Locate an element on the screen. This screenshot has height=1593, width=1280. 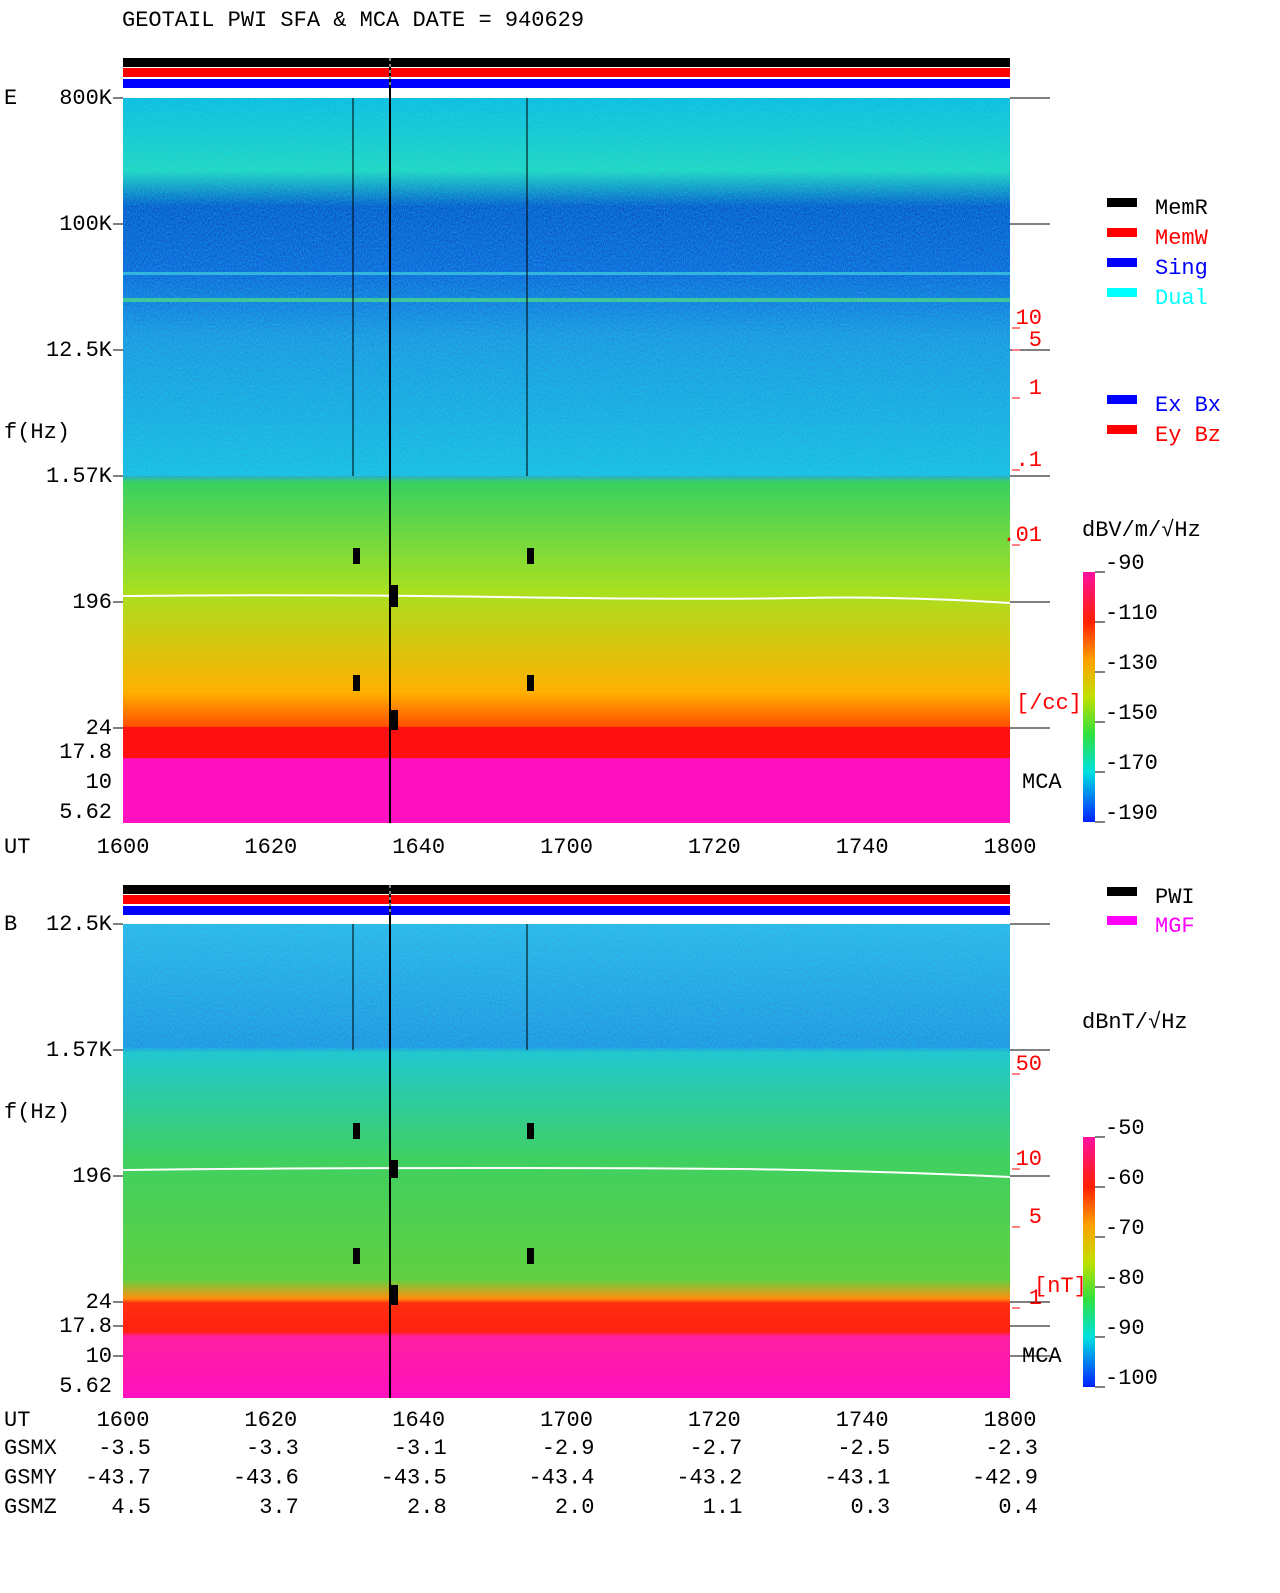
cell: 0.4 is located at coordinates (1018, 1507).